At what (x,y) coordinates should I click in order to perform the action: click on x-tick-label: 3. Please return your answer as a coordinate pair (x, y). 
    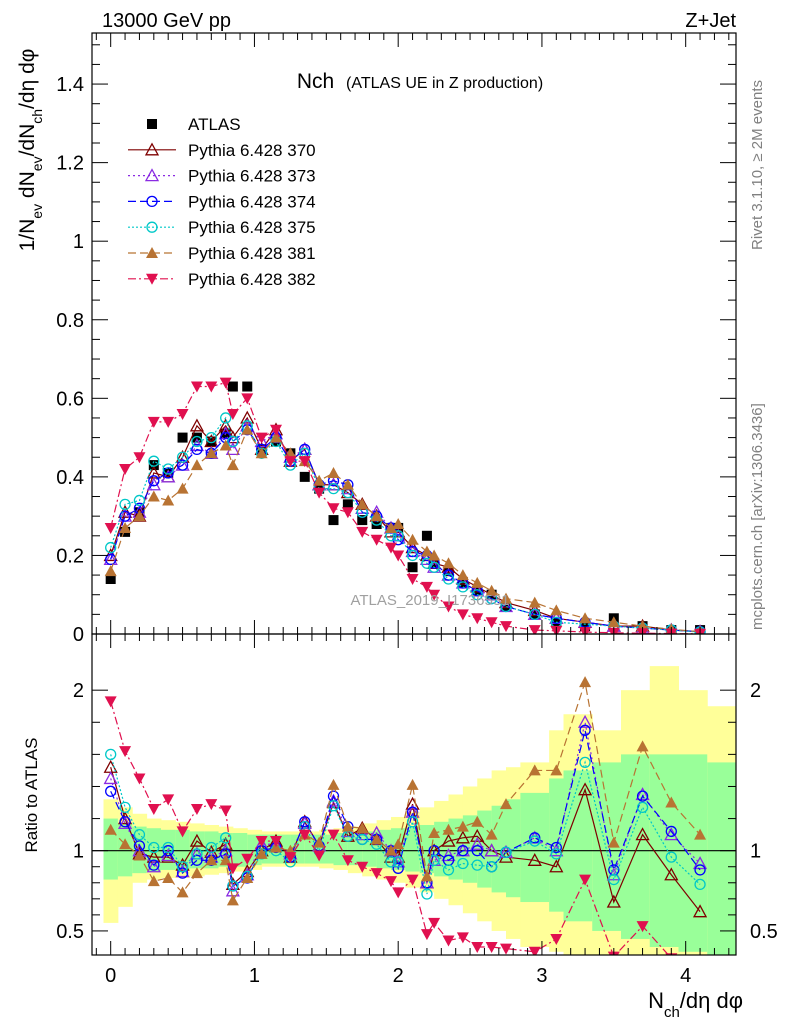
    Looking at the image, I should click on (541, 976).